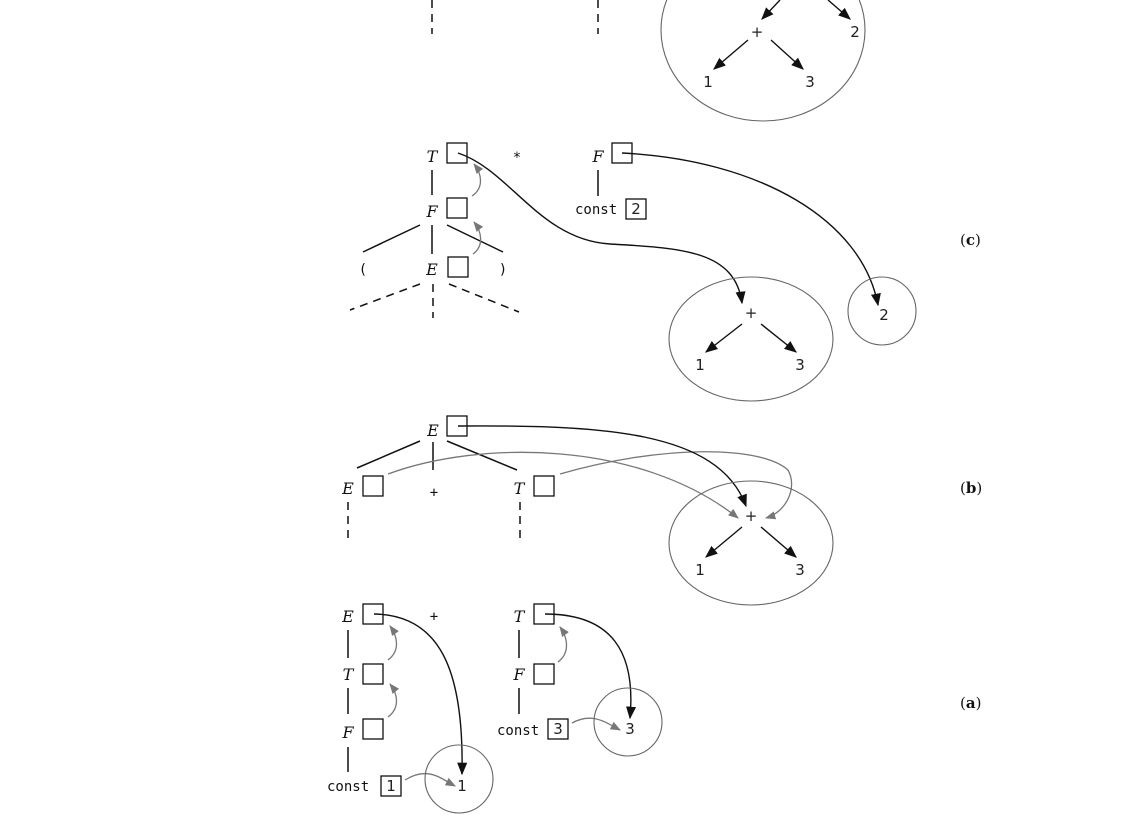 Image resolution: width=1128 pixels, height=824 pixels. What do you see at coordinates (503, 270) in the screenshot?
I see `rparen: )` at bounding box center [503, 270].